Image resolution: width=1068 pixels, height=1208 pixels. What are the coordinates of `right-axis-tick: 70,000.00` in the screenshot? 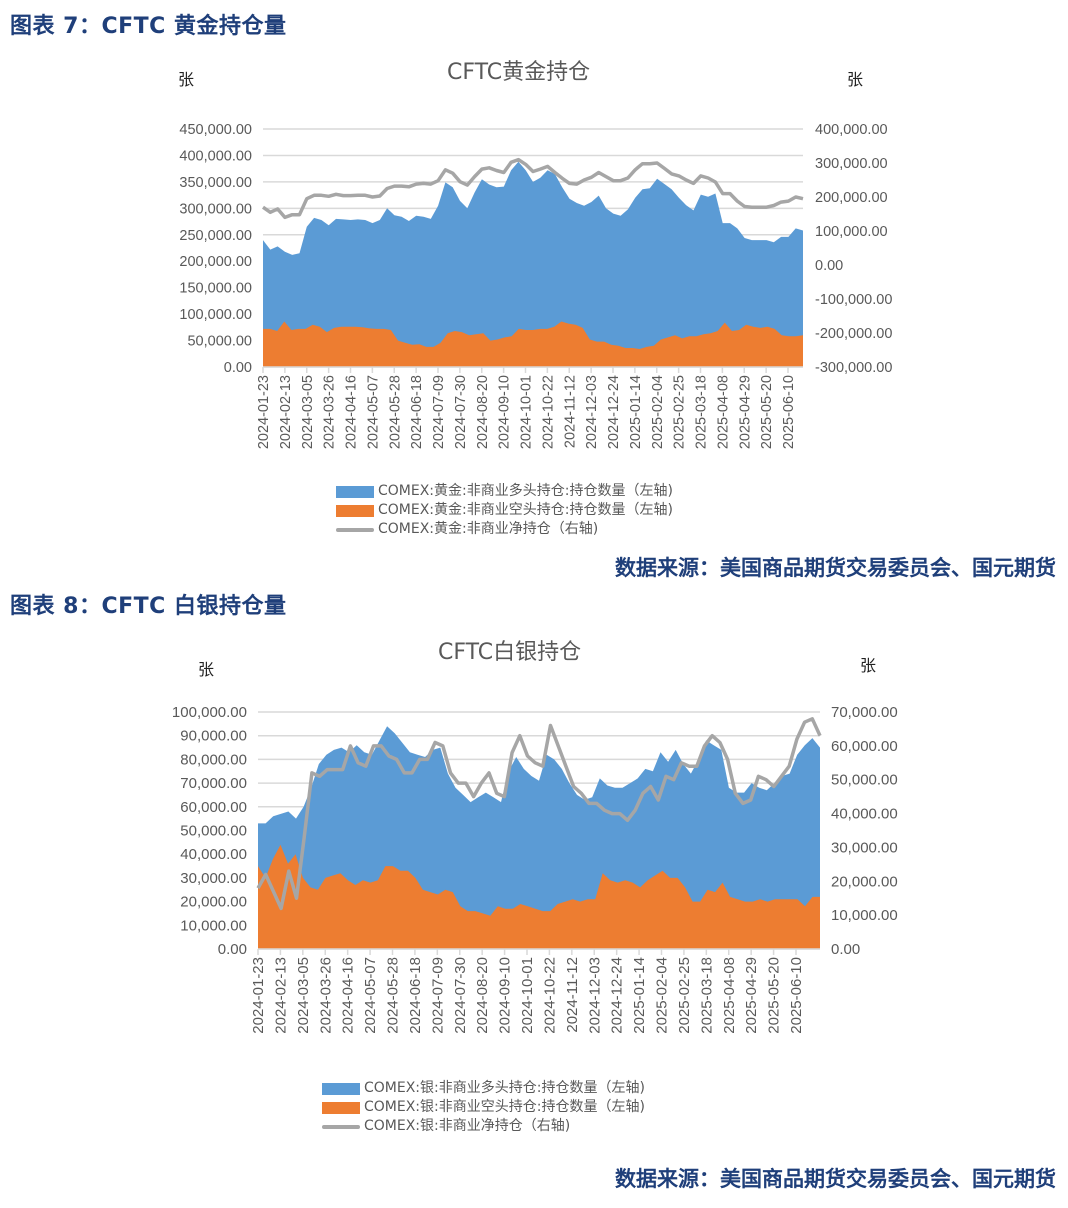 It's located at (864, 712).